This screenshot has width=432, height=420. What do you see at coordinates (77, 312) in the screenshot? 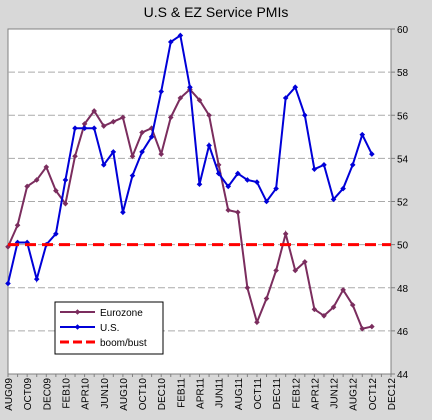
I see `legend-marker-eurozone` at bounding box center [77, 312].